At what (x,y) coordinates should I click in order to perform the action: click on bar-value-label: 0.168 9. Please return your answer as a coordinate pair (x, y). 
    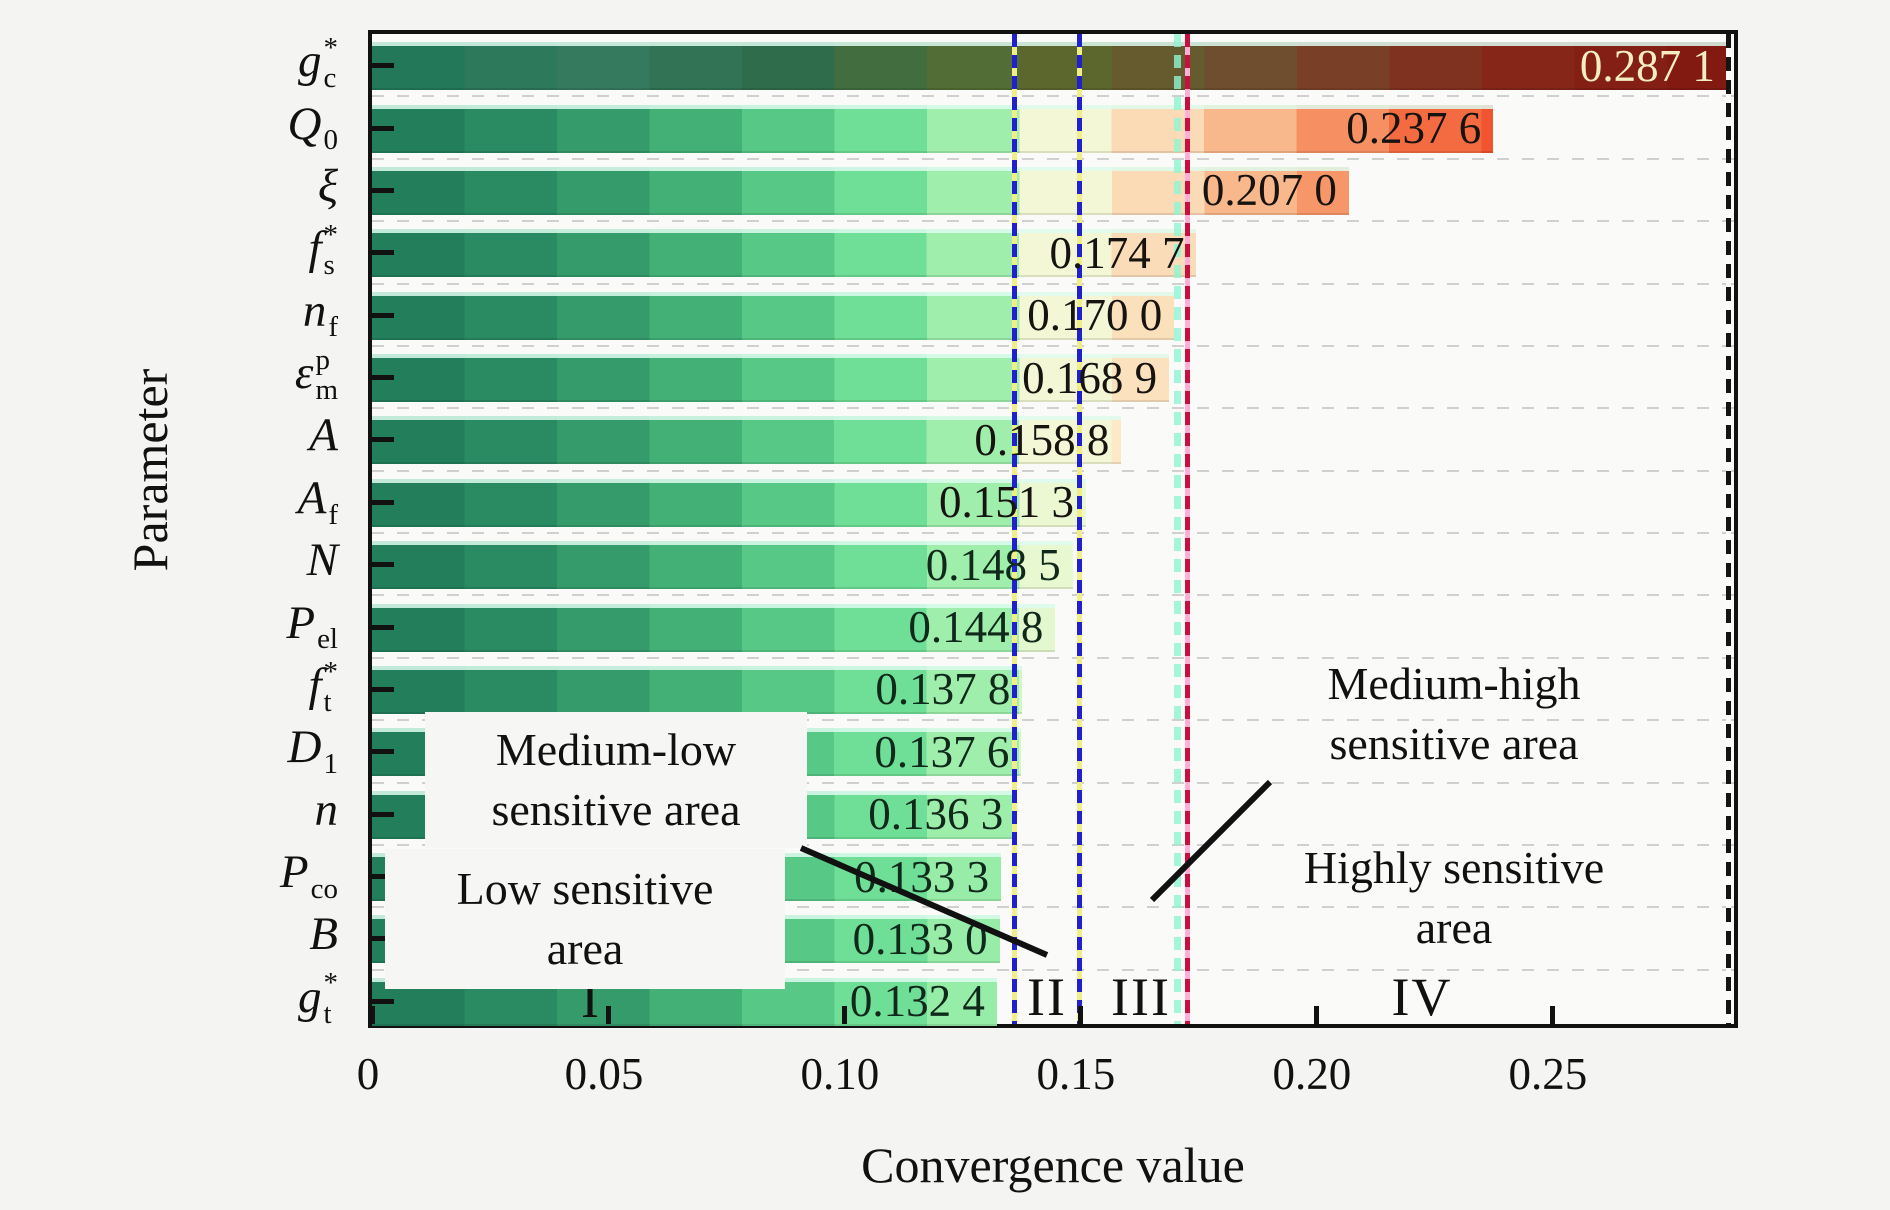
    Looking at the image, I should click on (1090, 377).